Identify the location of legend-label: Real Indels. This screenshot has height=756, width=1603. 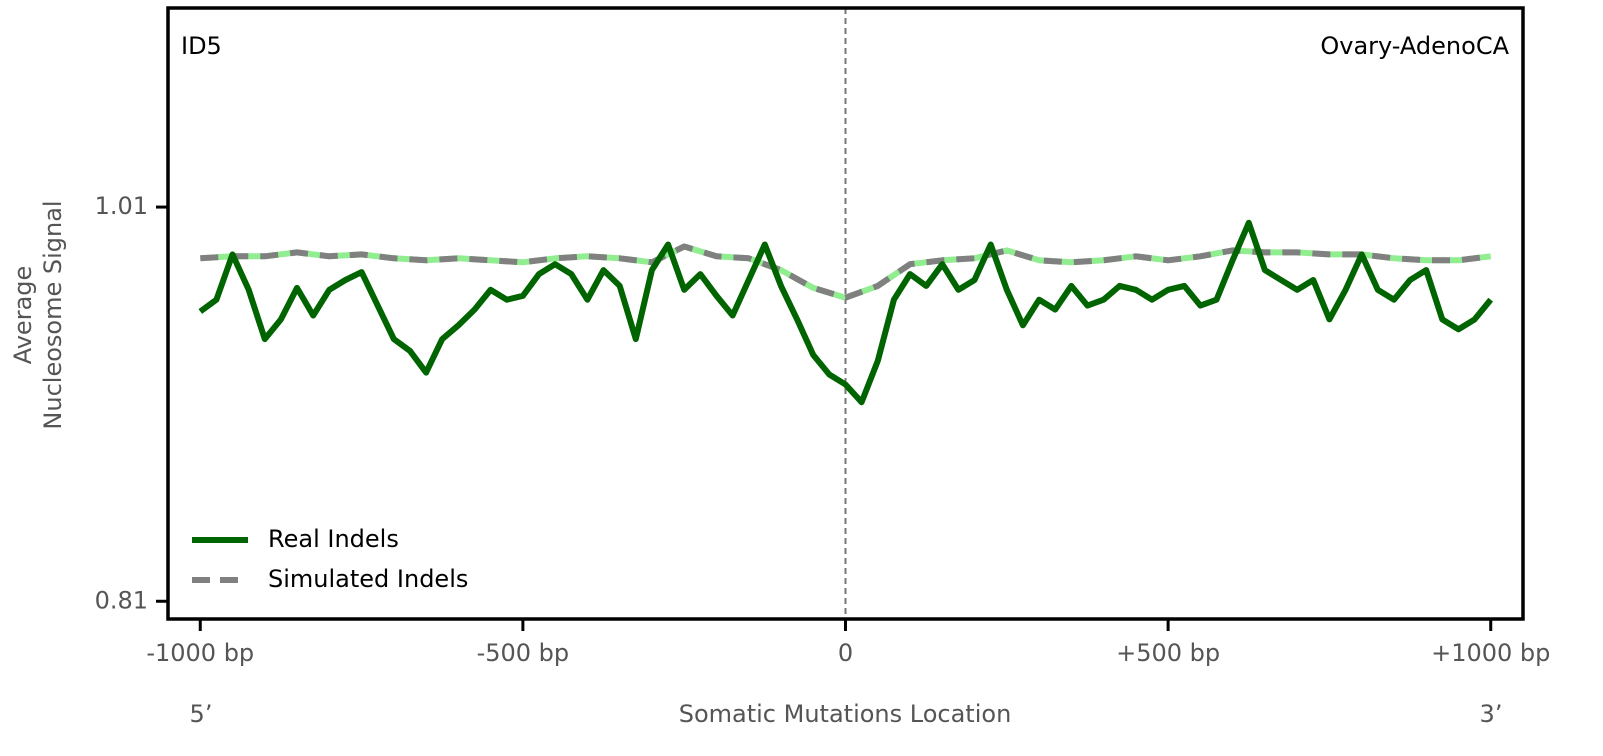
(333, 539).